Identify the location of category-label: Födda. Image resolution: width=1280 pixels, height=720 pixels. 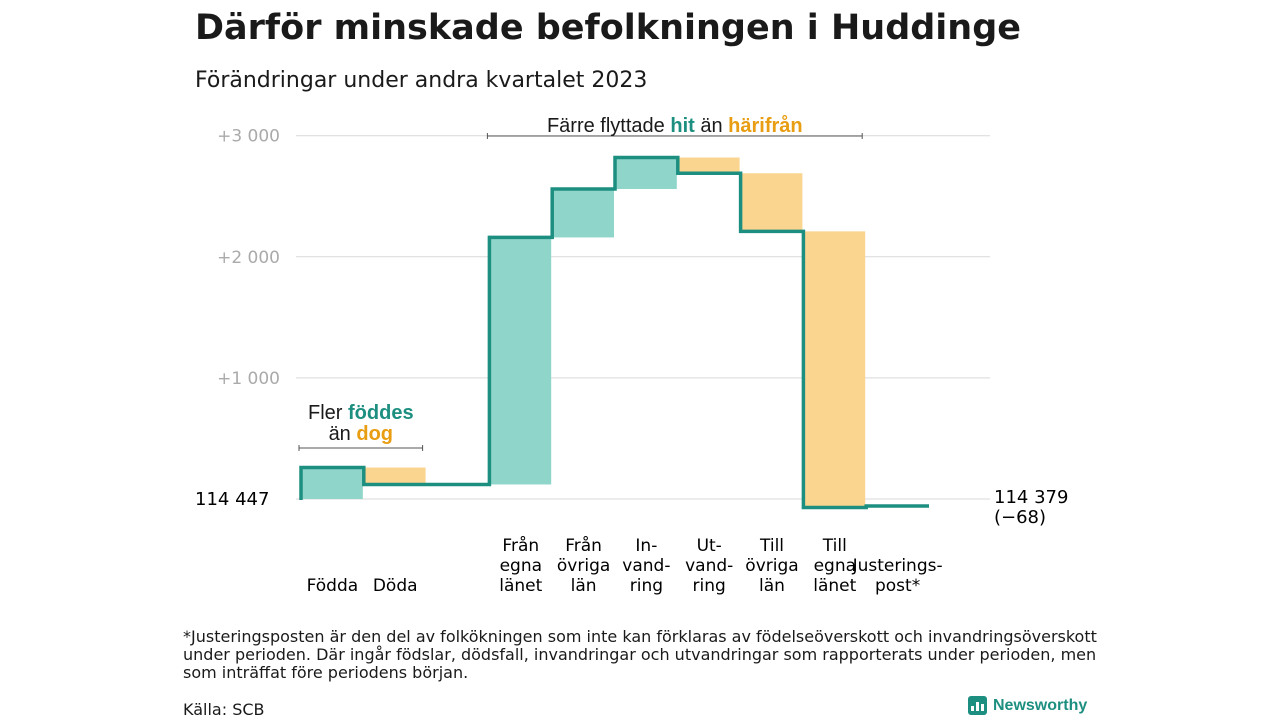
(333, 586).